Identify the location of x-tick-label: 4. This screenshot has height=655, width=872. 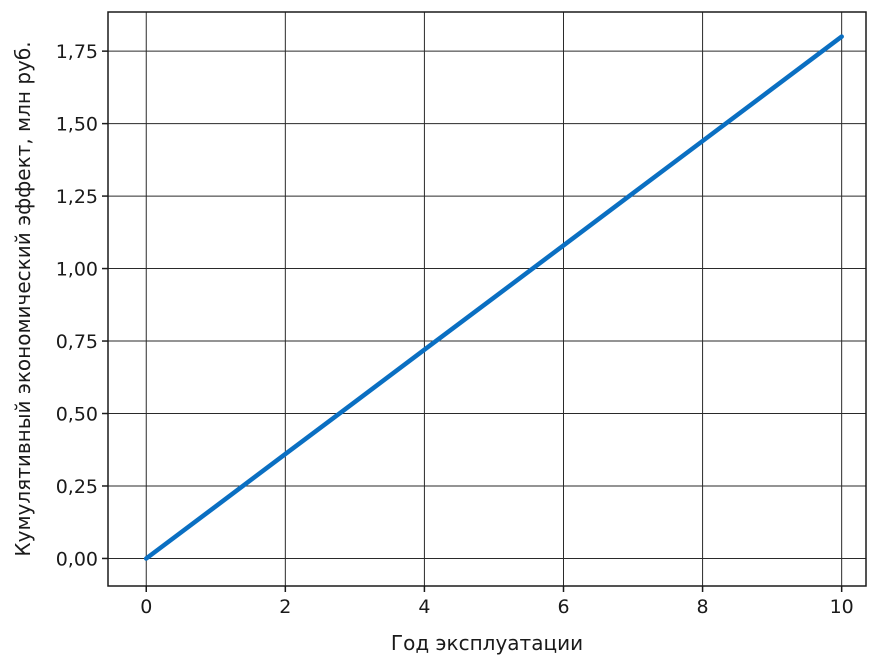
(424, 607).